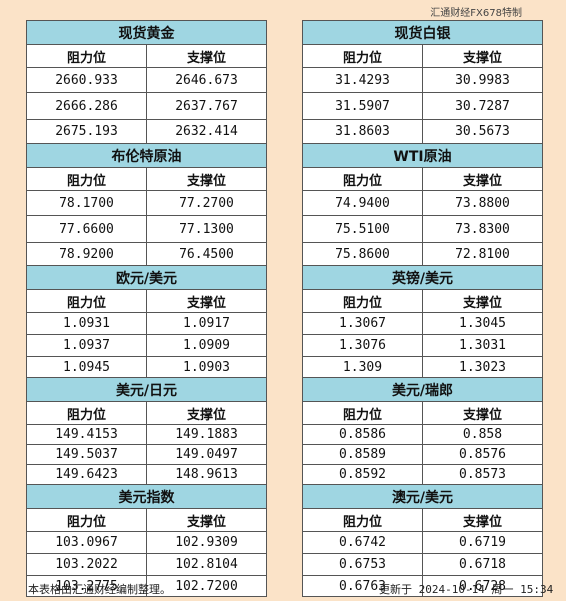 The width and height of the screenshot is (566, 601). I want to click on support-value: 0.6719, so click(482, 542).